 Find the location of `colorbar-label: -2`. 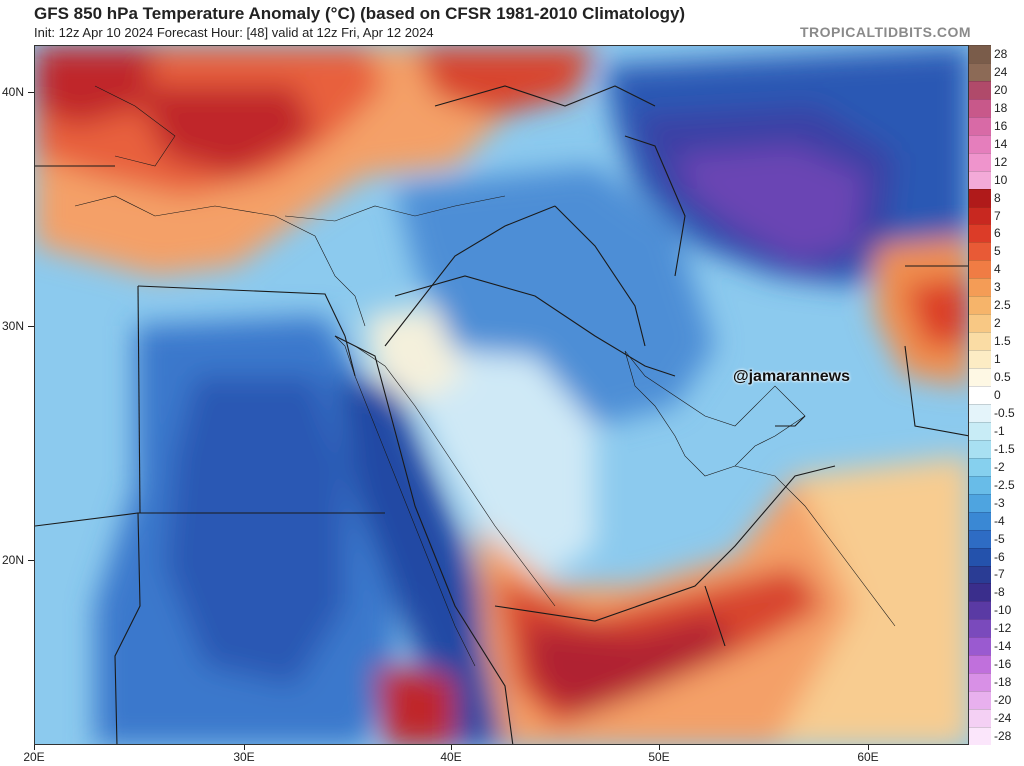

colorbar-label: -2 is located at coordinates (999, 466).